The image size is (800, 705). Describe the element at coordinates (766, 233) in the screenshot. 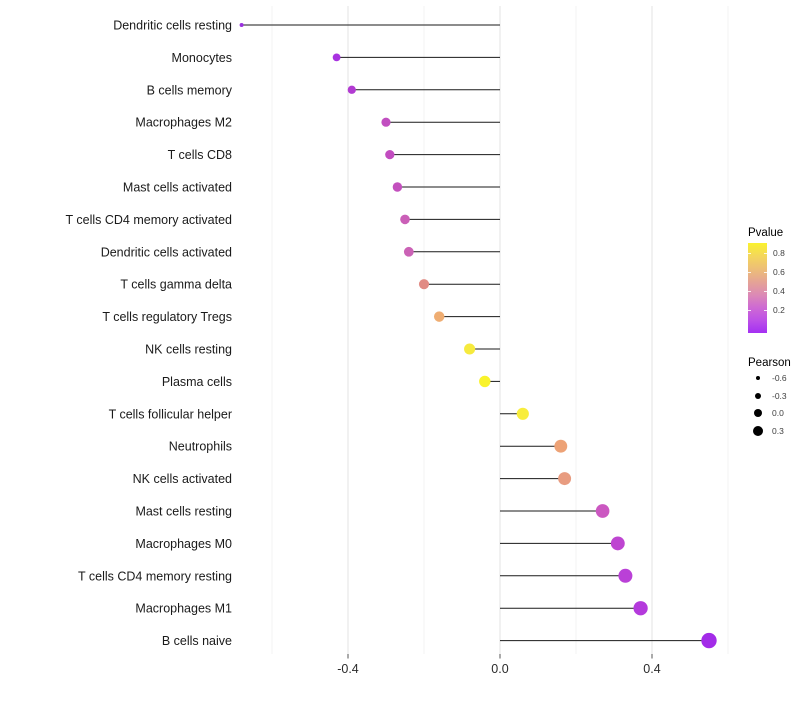

I see `pvalue-legend-title: Pvalue` at that location.